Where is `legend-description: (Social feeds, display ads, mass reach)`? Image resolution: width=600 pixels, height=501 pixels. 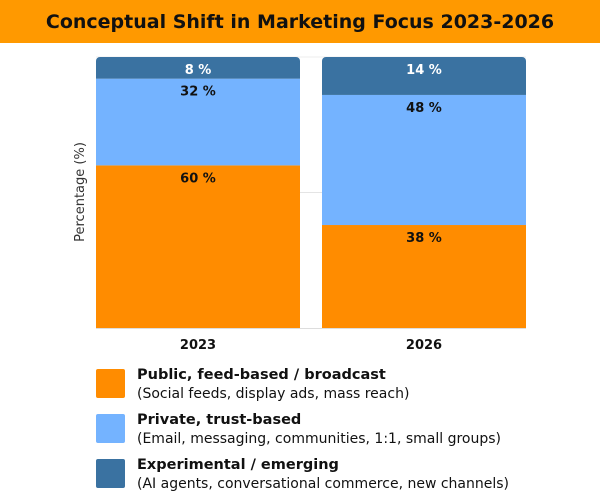 legend-description: (Social feeds, display ads, mass reach) is located at coordinates (273, 394).